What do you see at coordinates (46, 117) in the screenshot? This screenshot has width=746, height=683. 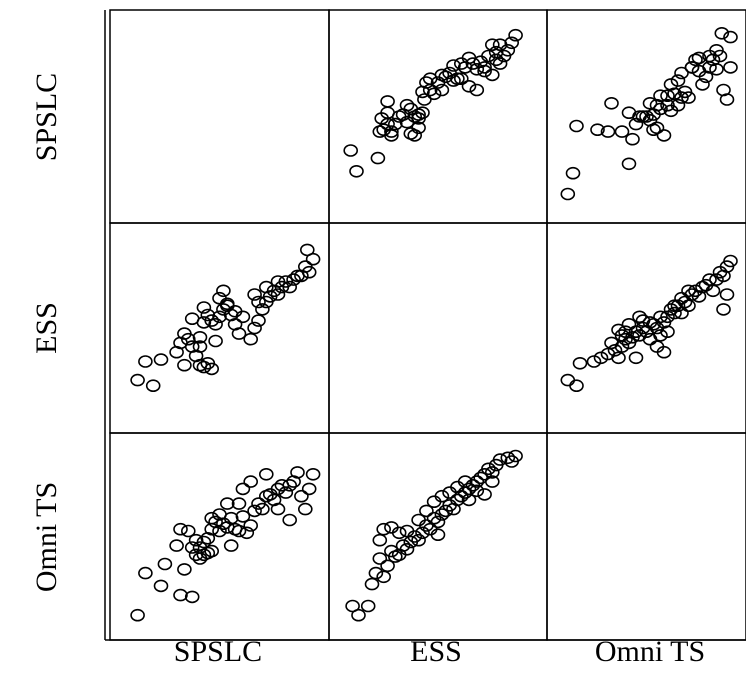 I see `row-label-1: SPSLC` at bounding box center [46, 117].